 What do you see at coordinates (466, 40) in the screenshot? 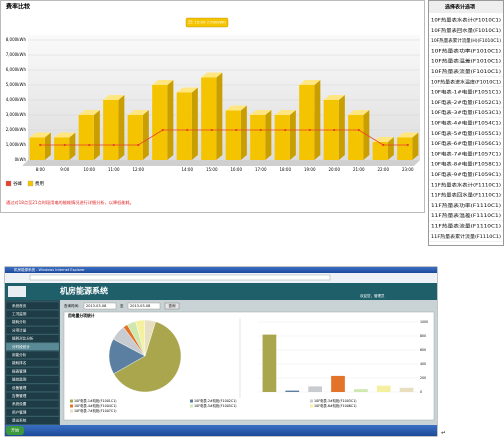
I see `meter-item: 10F热量表累计流量(H)(F1010C1)` at bounding box center [466, 40].